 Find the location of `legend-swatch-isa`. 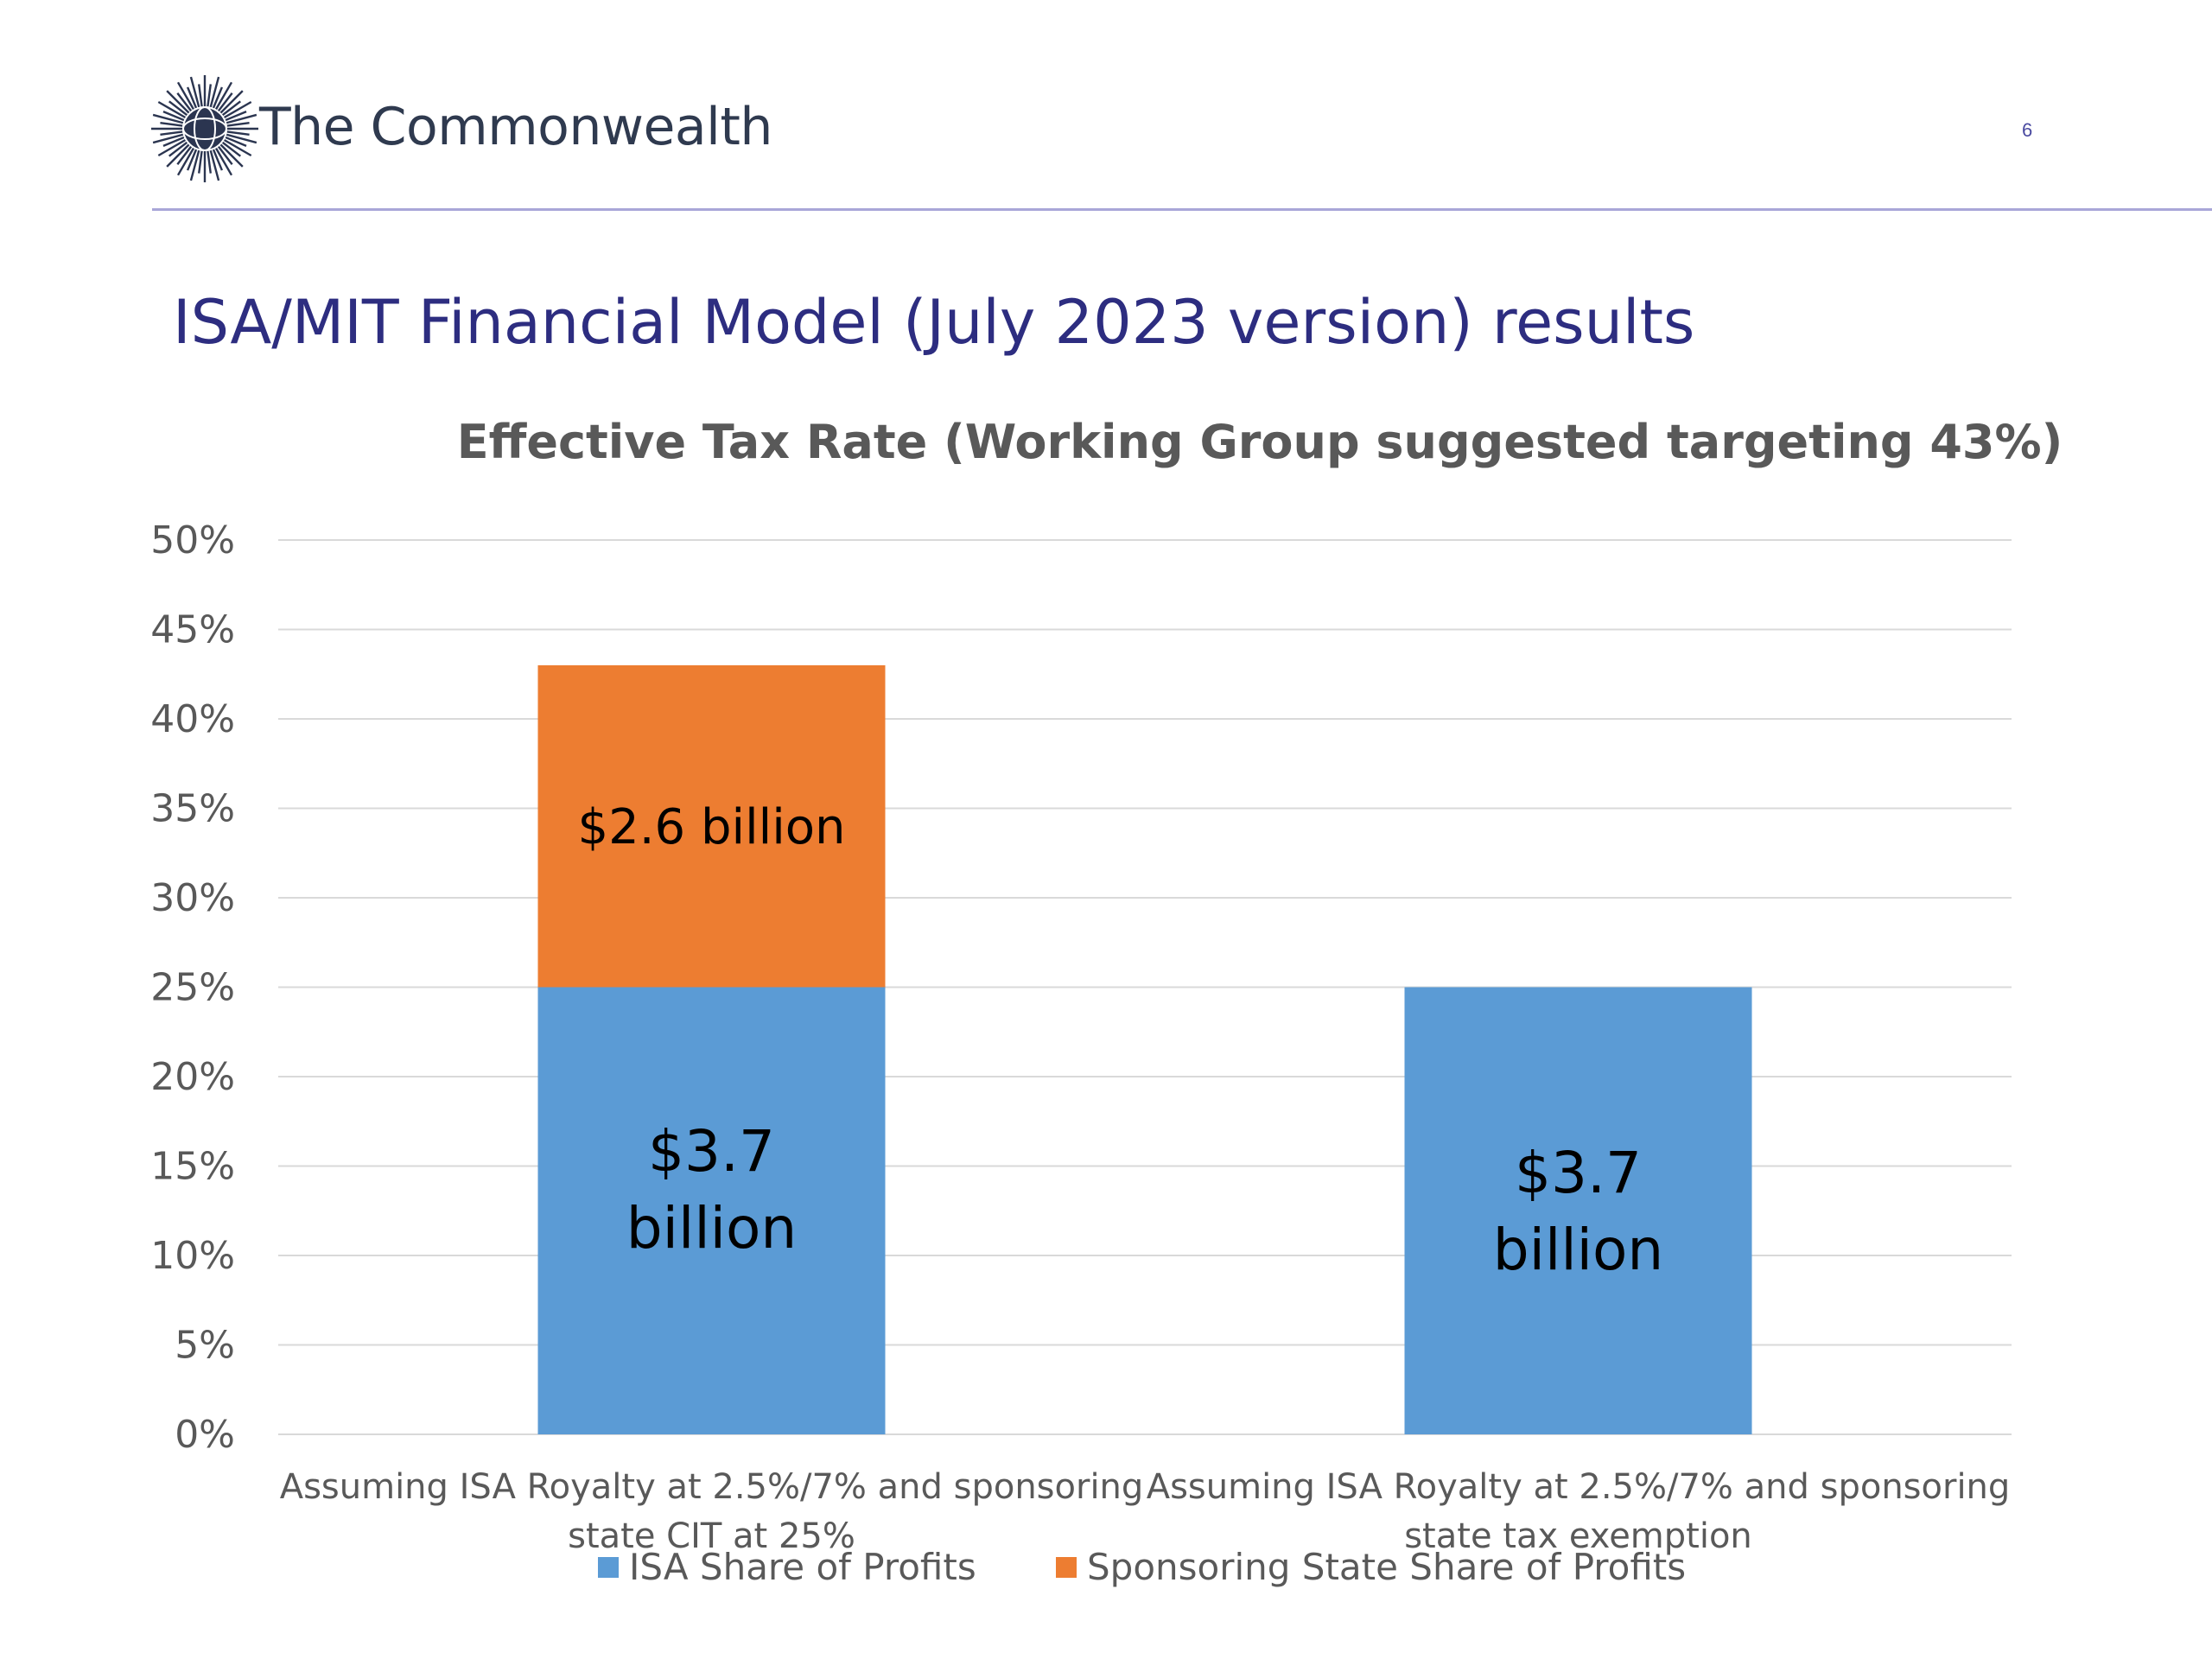

legend-swatch-isa is located at coordinates (608, 1567).